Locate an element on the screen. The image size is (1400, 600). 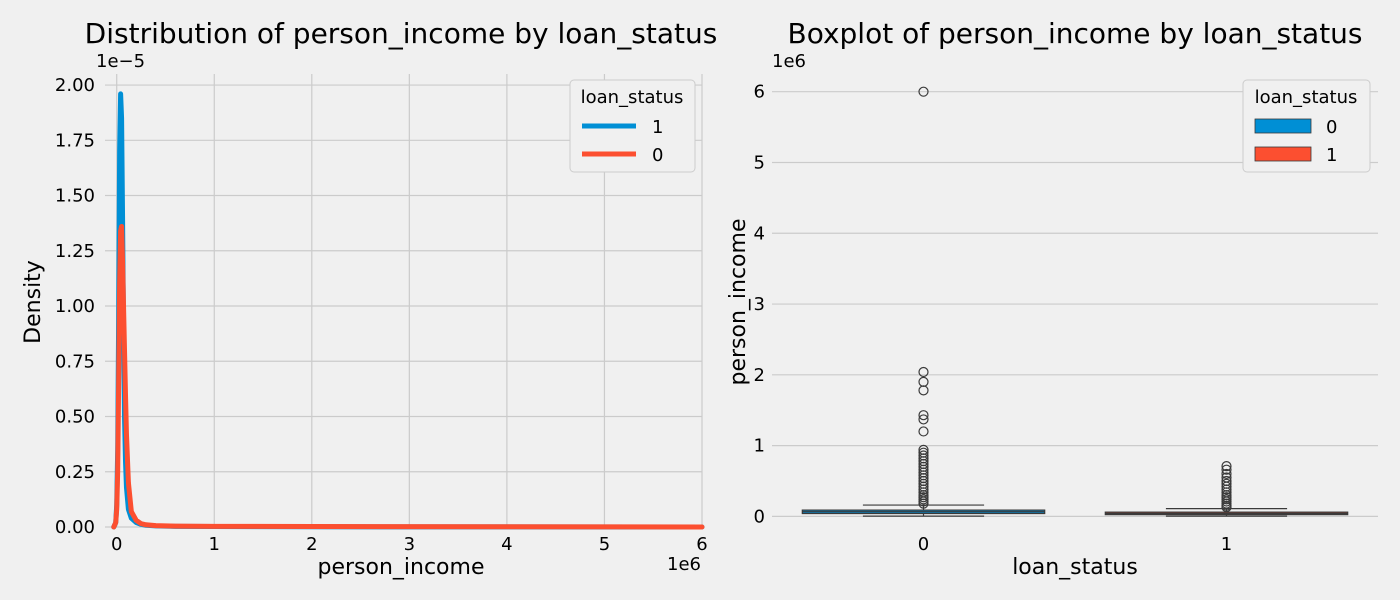
boxplot-y-tick-label: 5 is located at coordinates (759, 162).